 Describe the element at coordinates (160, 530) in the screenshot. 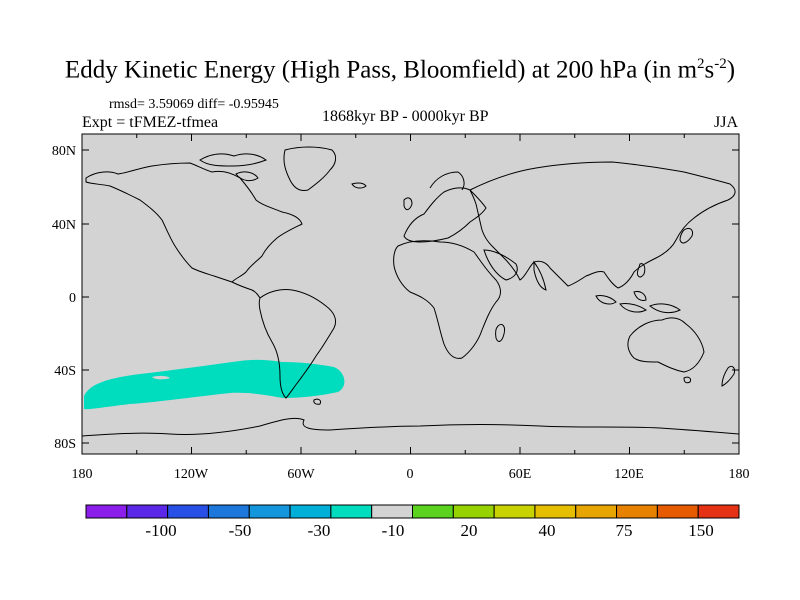

I see `colorbar-label: -100` at that location.